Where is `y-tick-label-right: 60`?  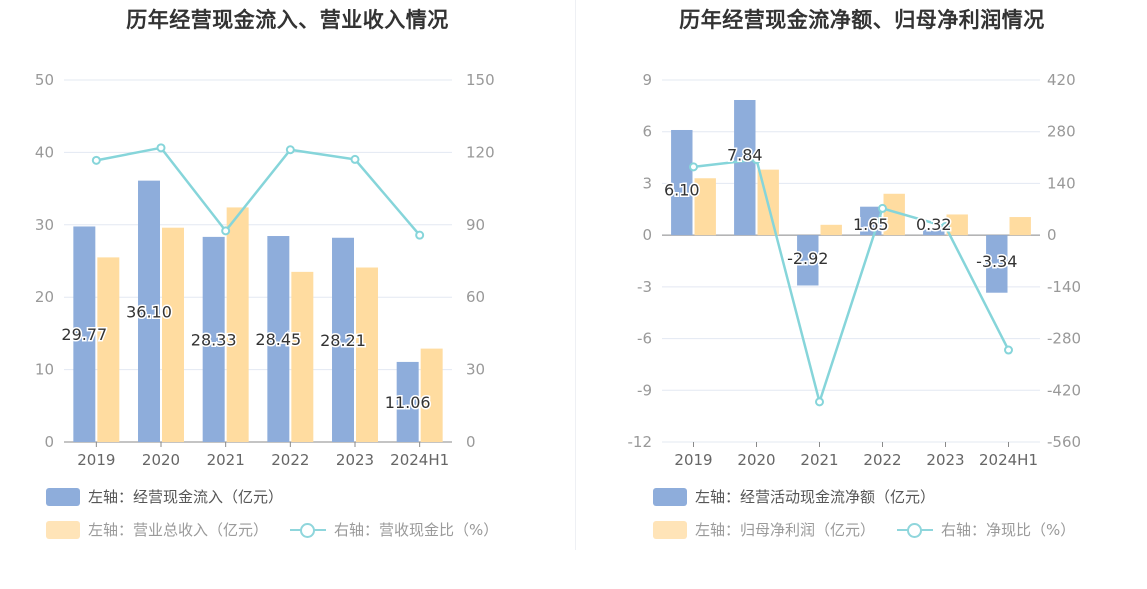 y-tick-label-right: 60 is located at coordinates (475, 297).